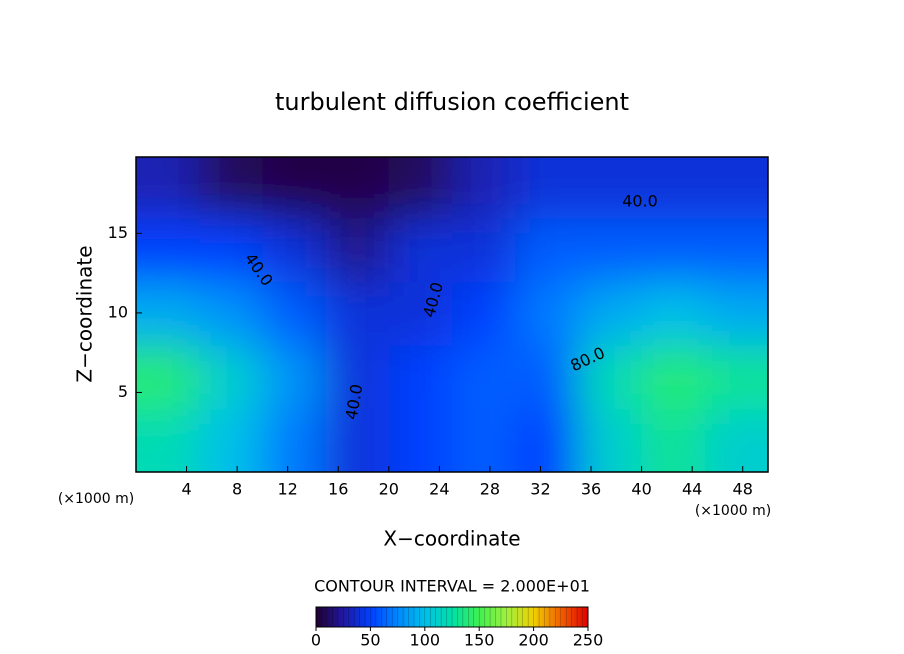 The image size is (904, 654). Describe the element at coordinates (533, 640) in the screenshot. I see `colorbar-tick-label: 200` at that location.